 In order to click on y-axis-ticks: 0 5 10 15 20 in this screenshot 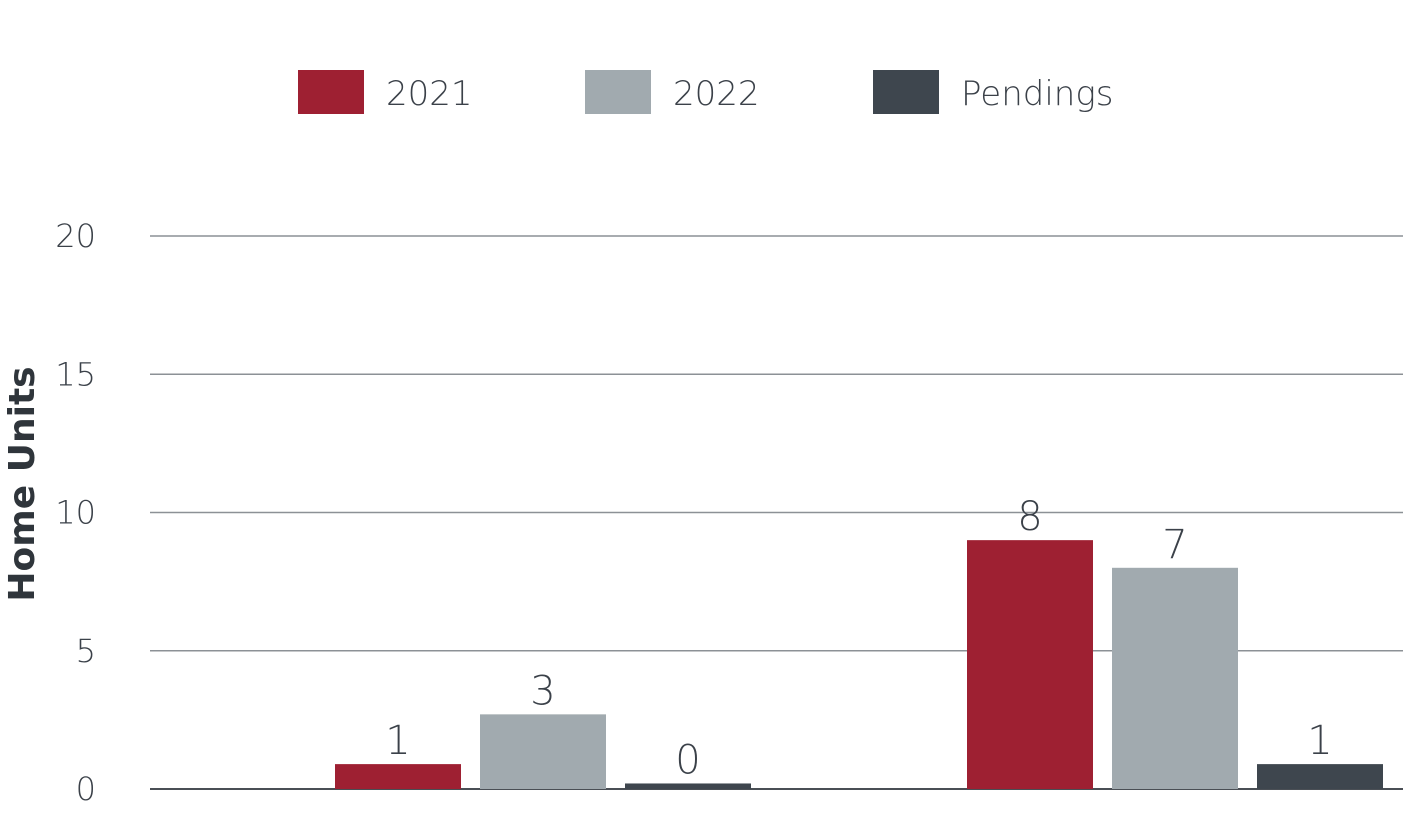, I will do `click(75, 512)`.